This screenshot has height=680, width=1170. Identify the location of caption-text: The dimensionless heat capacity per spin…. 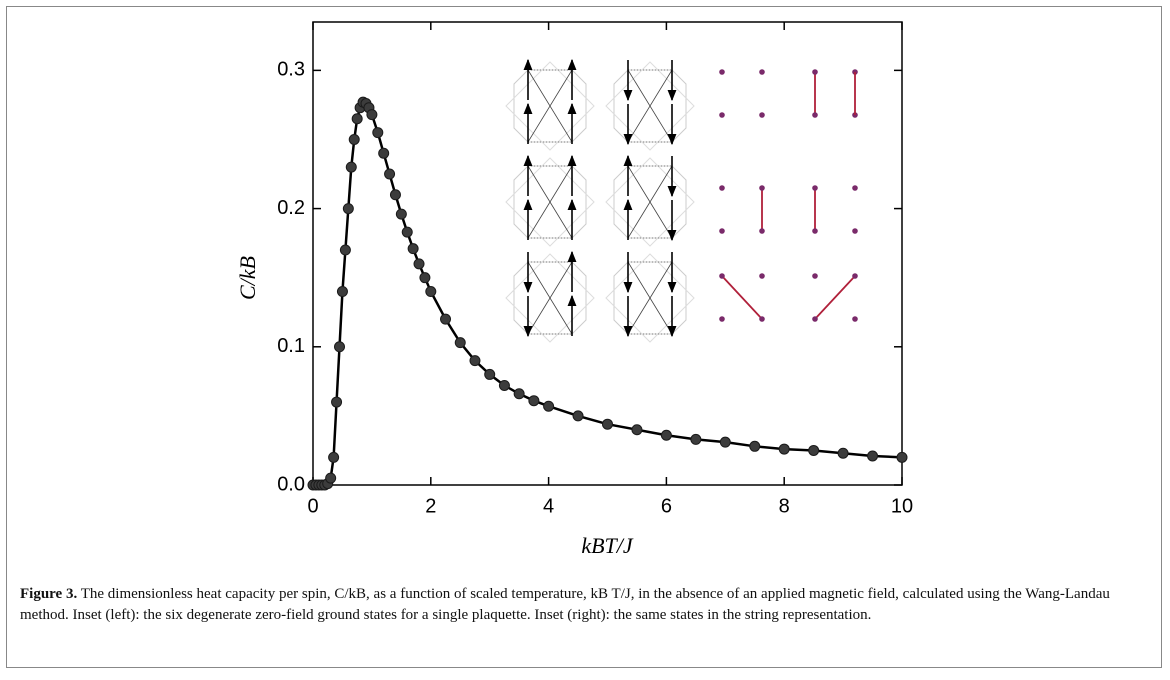
(565, 604).